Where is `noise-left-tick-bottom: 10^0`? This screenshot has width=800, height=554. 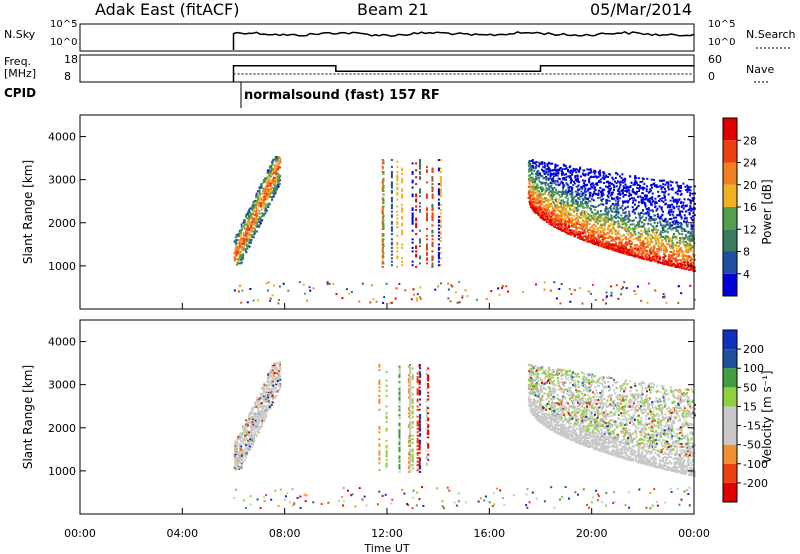
noise-left-tick-bottom: 10^0 is located at coordinates (64, 42).